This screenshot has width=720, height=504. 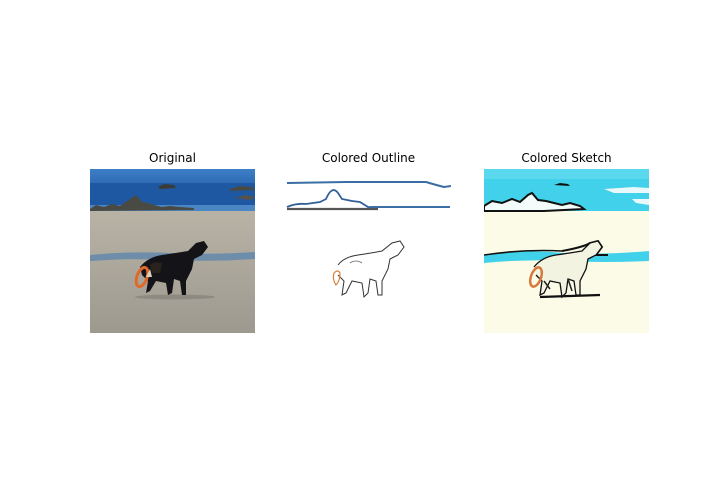 I want to click on sketch-frisbee, so click(x=536, y=277).